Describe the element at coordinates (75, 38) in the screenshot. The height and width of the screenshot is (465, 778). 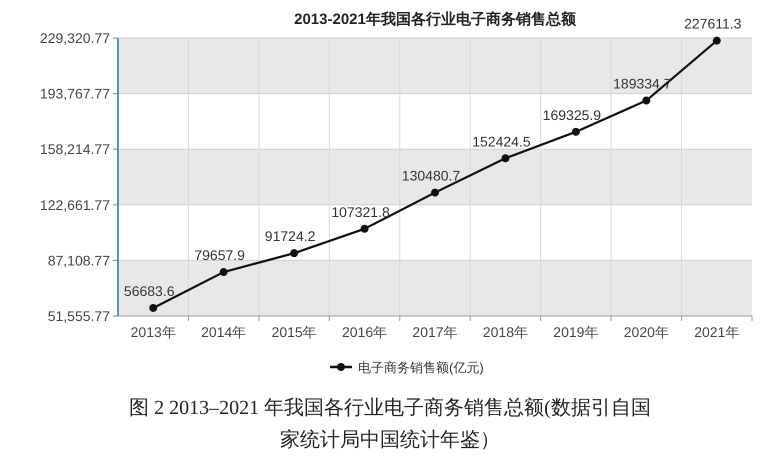
I see `y-tick-label: 229,320.77` at that location.